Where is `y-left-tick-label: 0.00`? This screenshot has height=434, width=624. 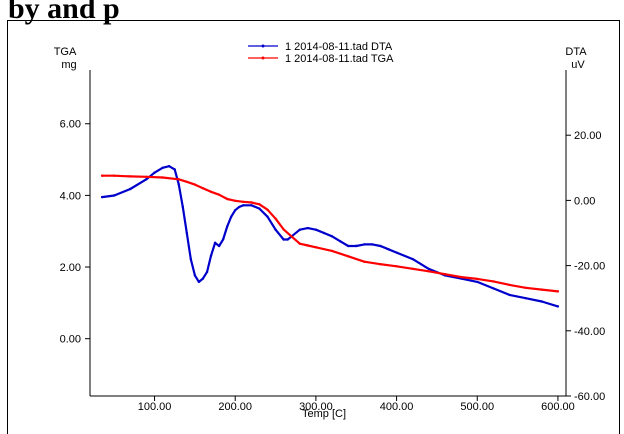 y-left-tick-label: 0.00 is located at coordinates (70, 340).